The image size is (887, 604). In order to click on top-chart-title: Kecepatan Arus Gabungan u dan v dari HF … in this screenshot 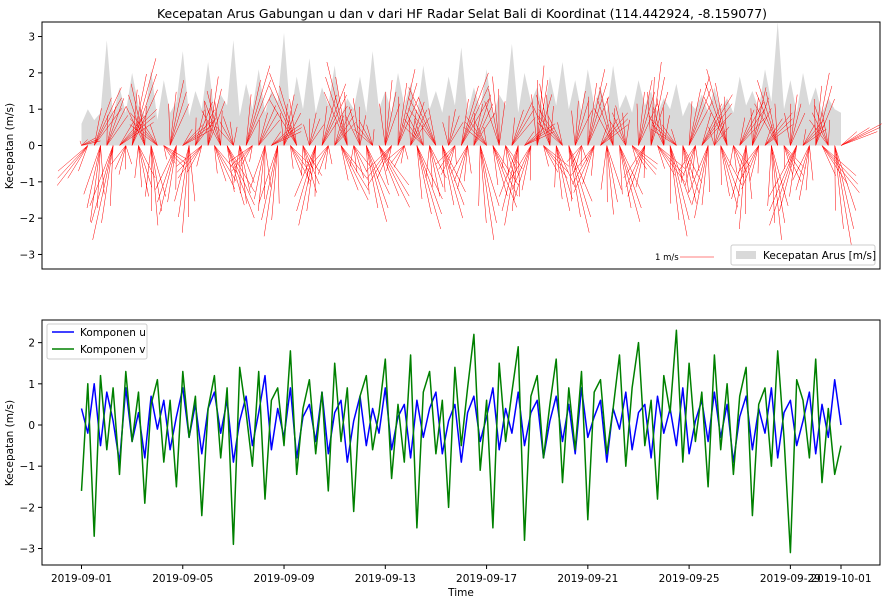, I will do `click(462, 13)`.